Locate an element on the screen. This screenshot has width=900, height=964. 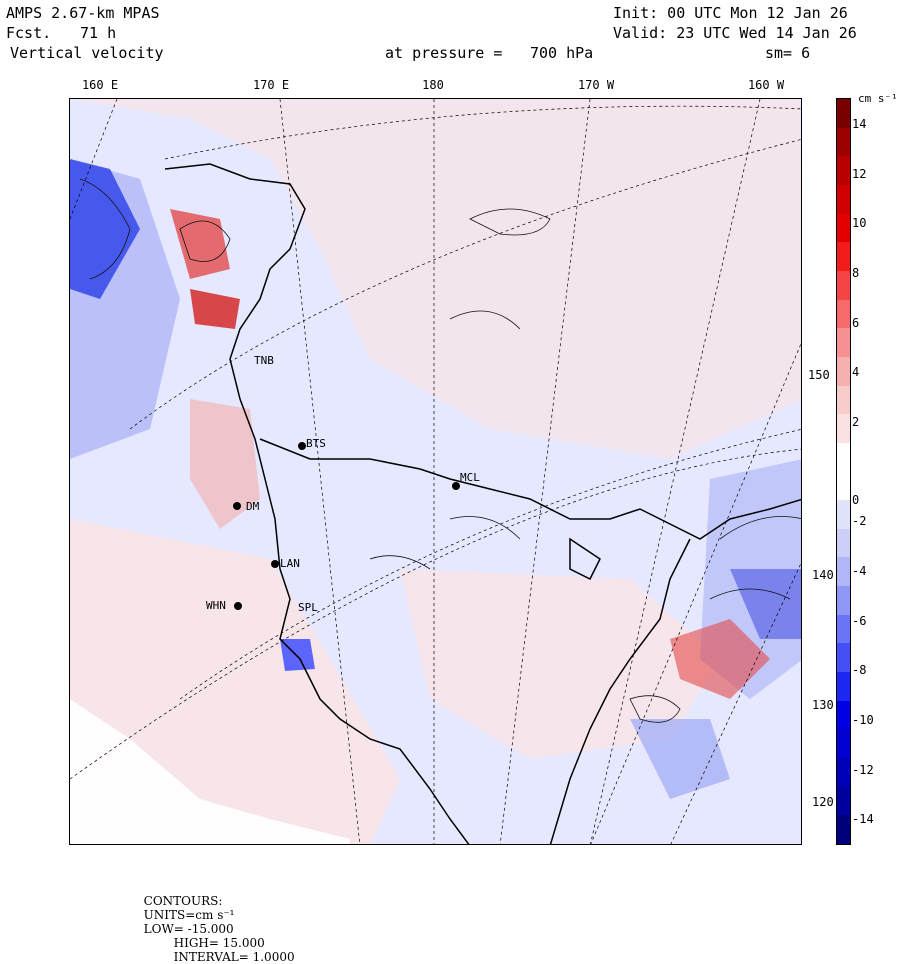
colorbar-tick-label: -6 is located at coordinates (859, 620).